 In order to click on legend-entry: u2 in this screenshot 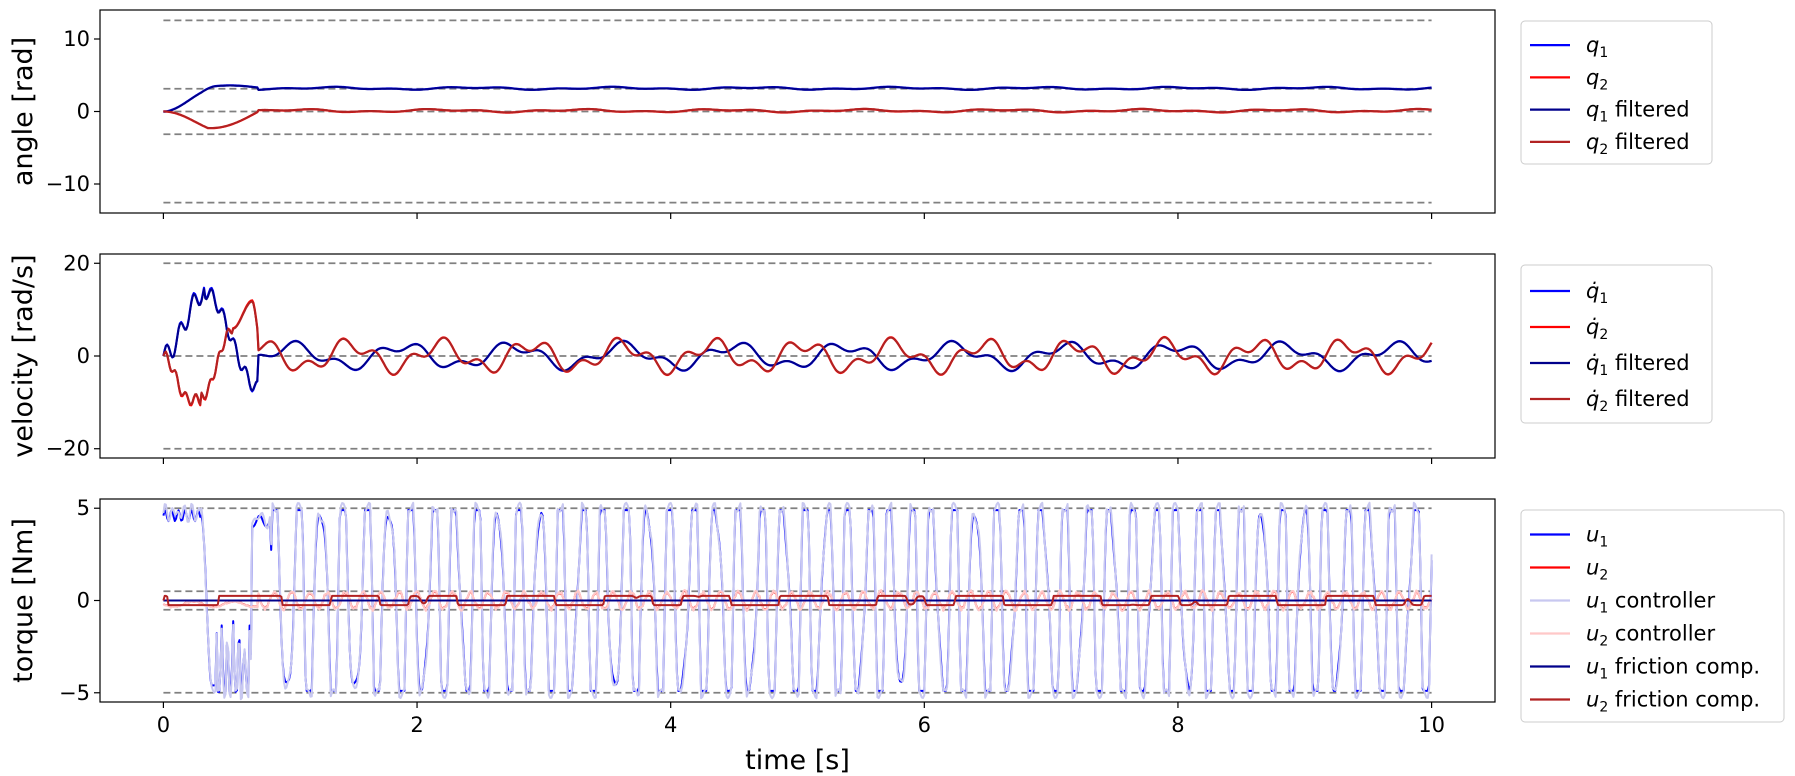, I will do `click(1597, 570)`.